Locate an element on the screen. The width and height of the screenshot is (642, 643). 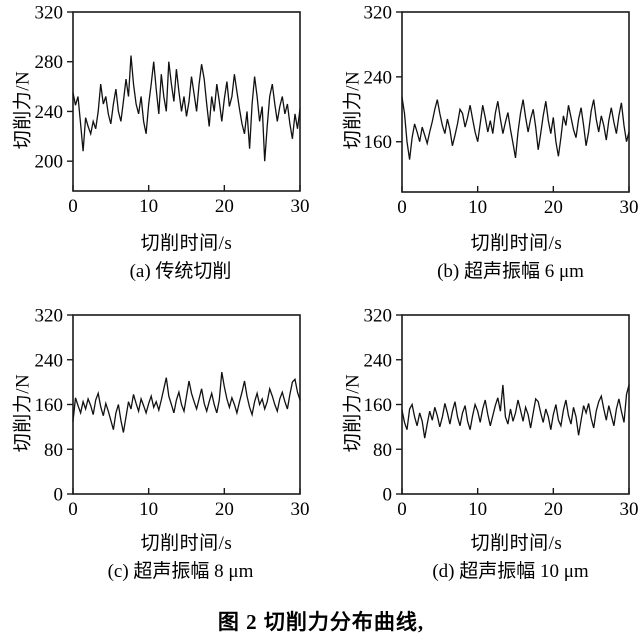
subplot-c-plot-area: 0 80 160 240 320 0 10 20 30 is located at coordinates (172, 413).